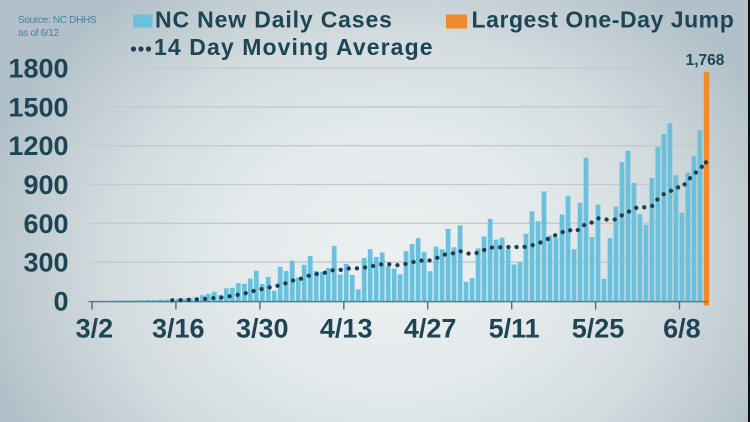  What do you see at coordinates (598, 329) in the screenshot?
I see `svg-text: 5/25` at bounding box center [598, 329].